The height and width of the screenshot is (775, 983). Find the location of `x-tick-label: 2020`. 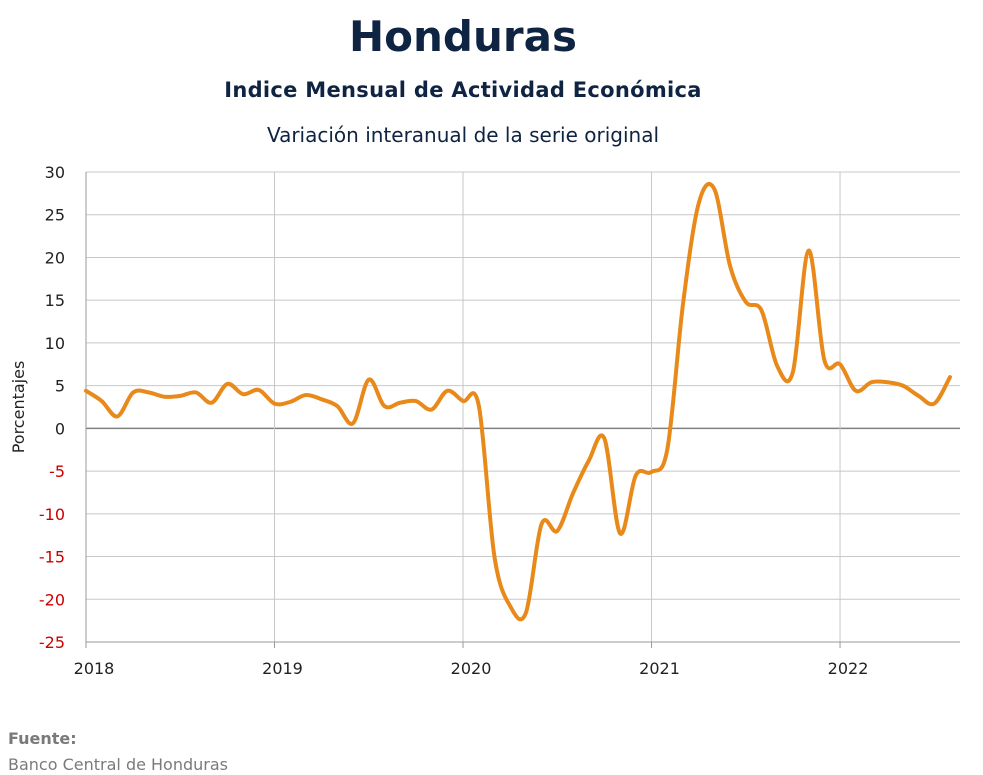

x-tick-label: 2020 is located at coordinates (471, 668).